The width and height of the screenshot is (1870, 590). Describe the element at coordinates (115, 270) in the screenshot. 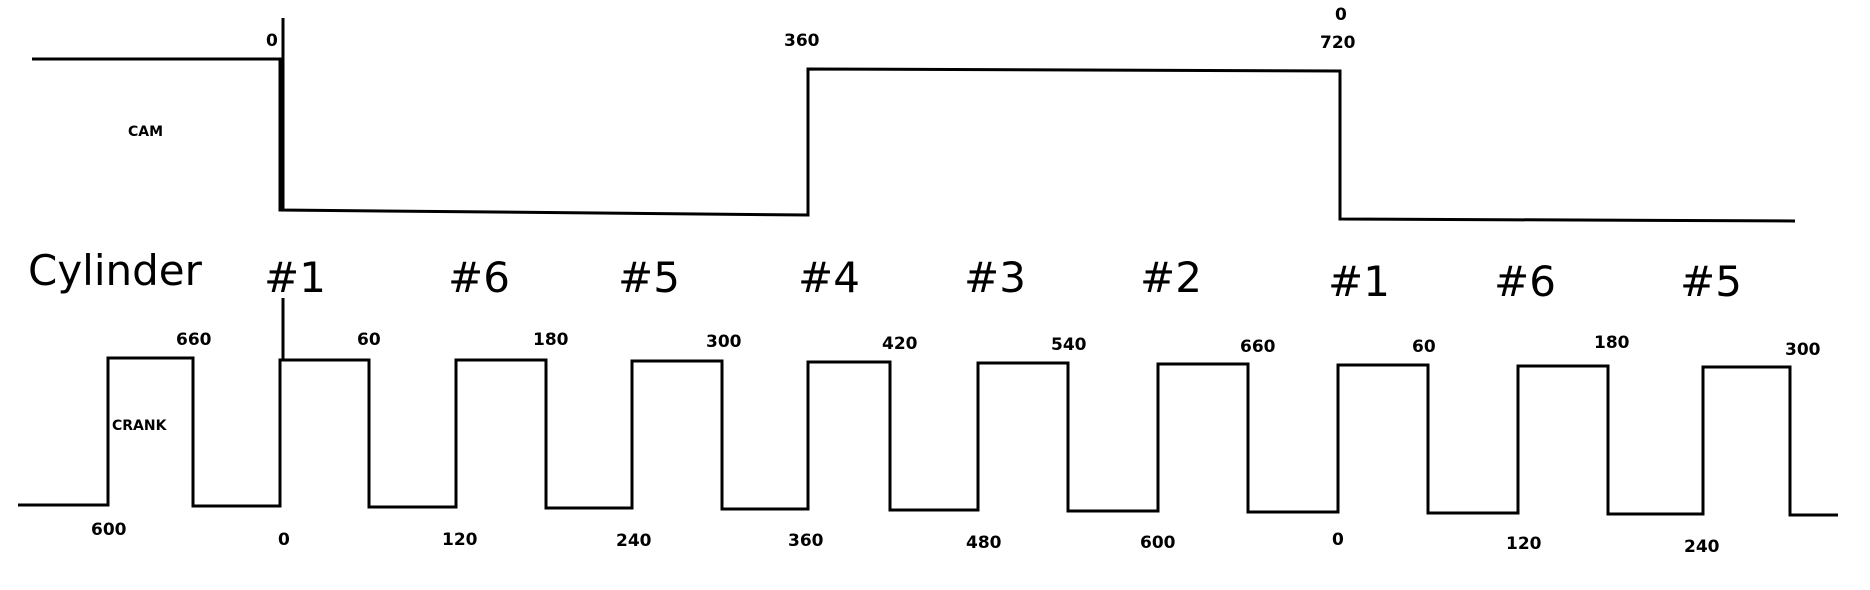

I see `cylinder-word: Cylinder` at that location.